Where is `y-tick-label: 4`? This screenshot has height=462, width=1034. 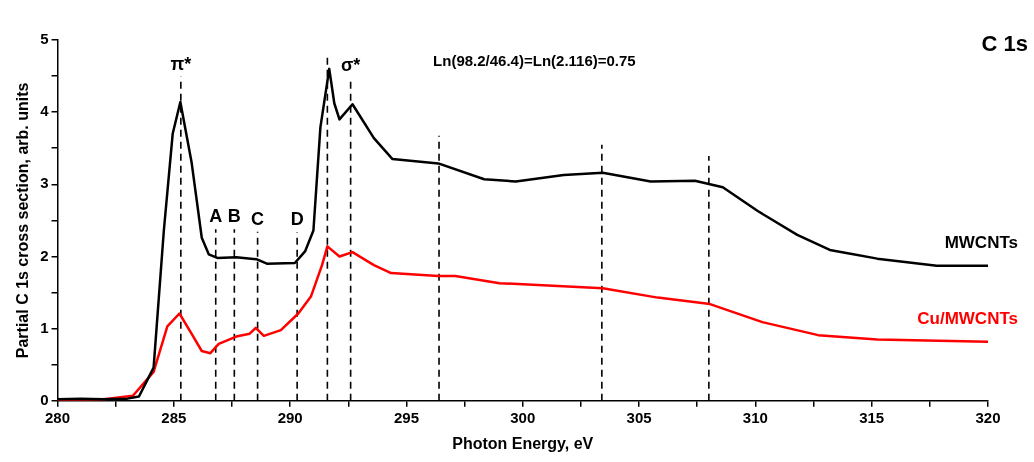
y-tick-label: 4 is located at coordinates (45, 111).